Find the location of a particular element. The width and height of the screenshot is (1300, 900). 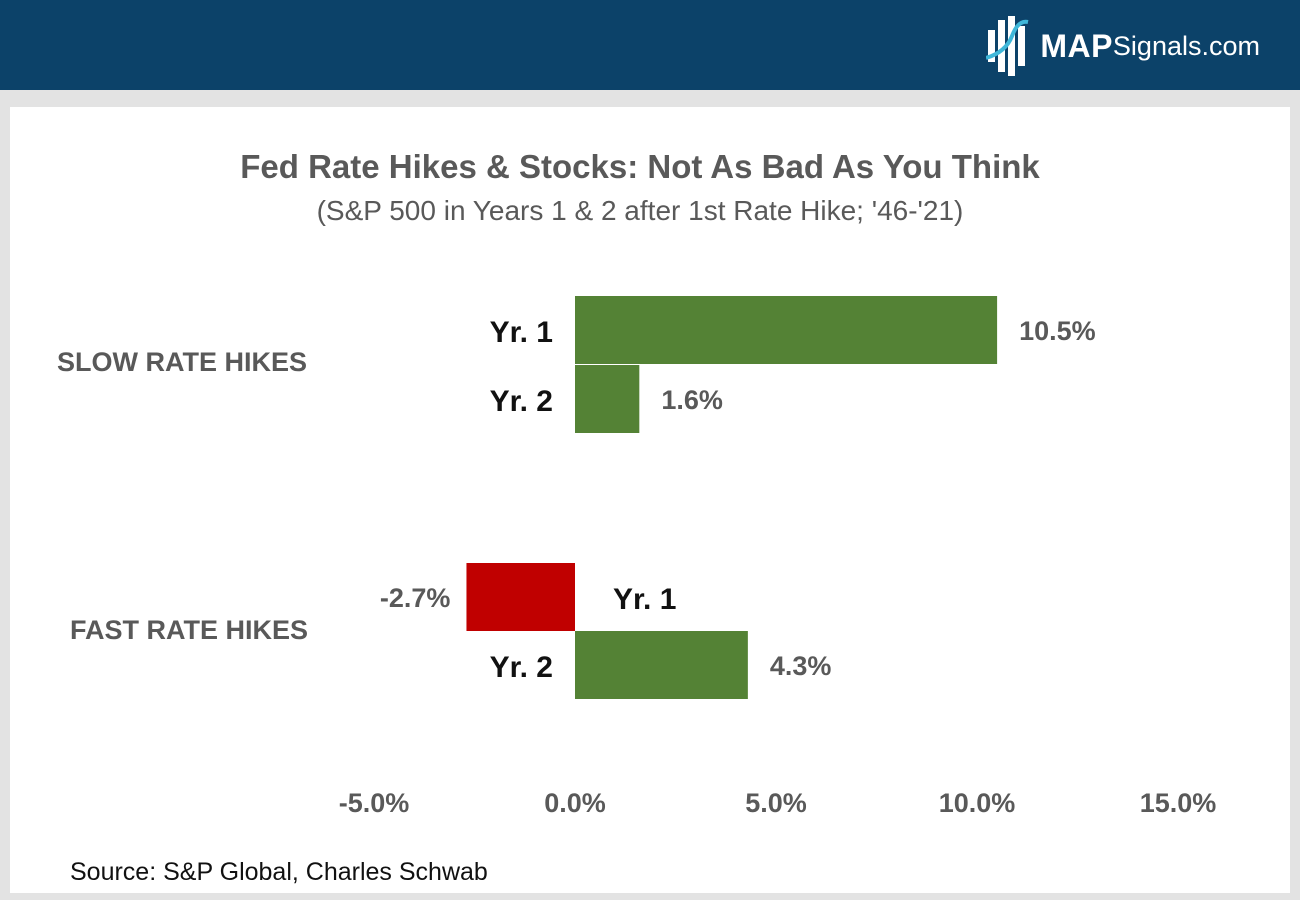

x-tick-label: 10.0% is located at coordinates (977, 803).